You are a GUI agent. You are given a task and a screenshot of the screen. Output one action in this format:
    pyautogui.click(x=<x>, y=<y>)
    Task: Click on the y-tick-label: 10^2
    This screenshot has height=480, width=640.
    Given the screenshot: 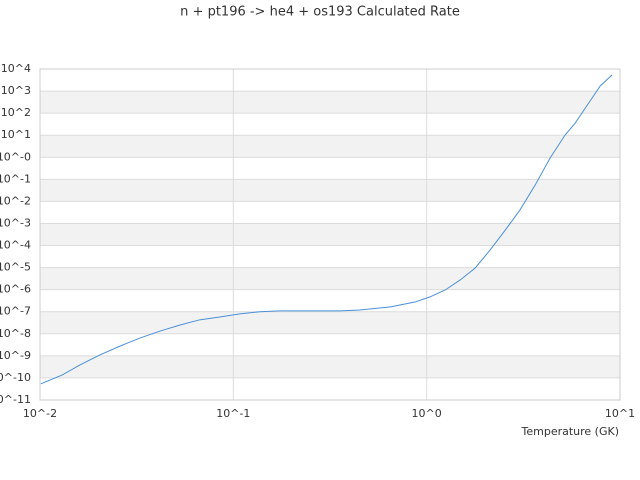 What is the action you would take?
    pyautogui.click(x=16, y=112)
    